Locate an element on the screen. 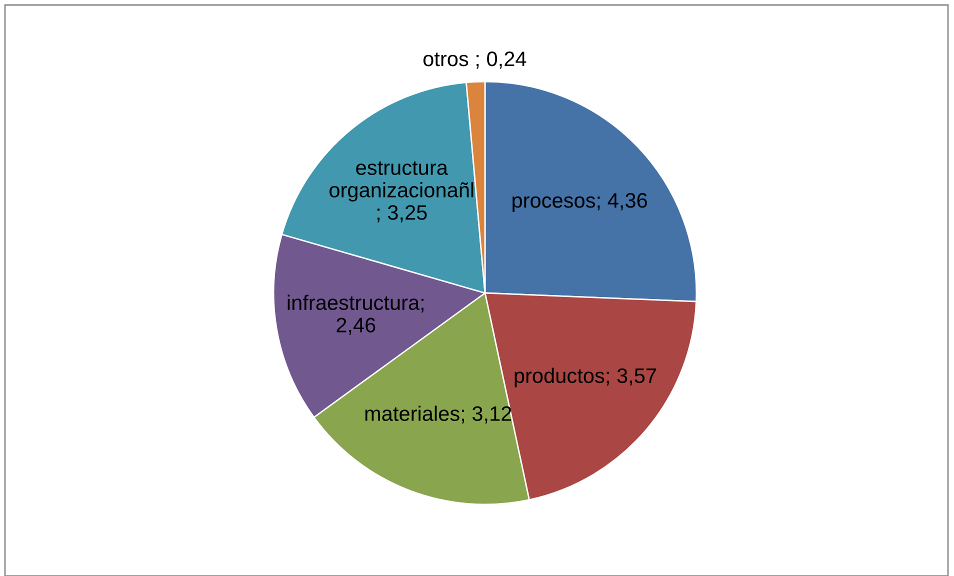 This screenshot has height=576, width=954. slice-label: materiales; 3,12 is located at coordinates (438, 415).